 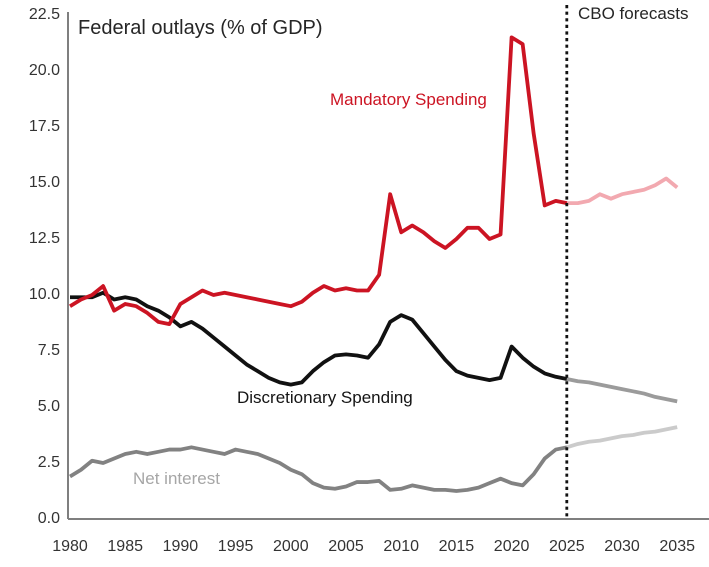 I want to click on y-tick-label-7.5: 7.5, so click(x=48, y=350).